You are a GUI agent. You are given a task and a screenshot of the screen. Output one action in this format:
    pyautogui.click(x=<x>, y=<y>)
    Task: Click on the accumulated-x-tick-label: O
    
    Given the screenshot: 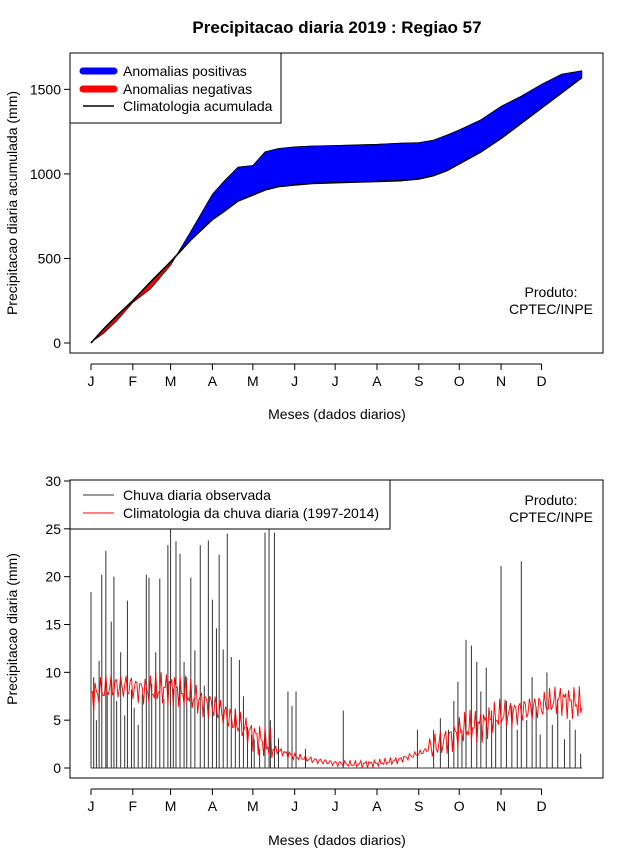 What is the action you would take?
    pyautogui.click(x=459, y=381)
    